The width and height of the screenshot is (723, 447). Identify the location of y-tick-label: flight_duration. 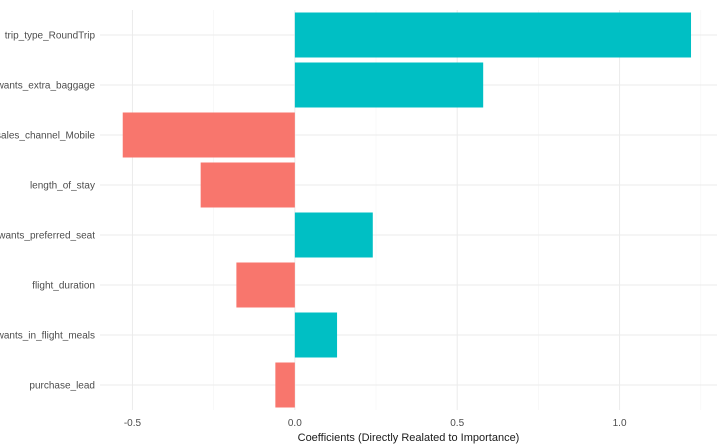
(63, 286).